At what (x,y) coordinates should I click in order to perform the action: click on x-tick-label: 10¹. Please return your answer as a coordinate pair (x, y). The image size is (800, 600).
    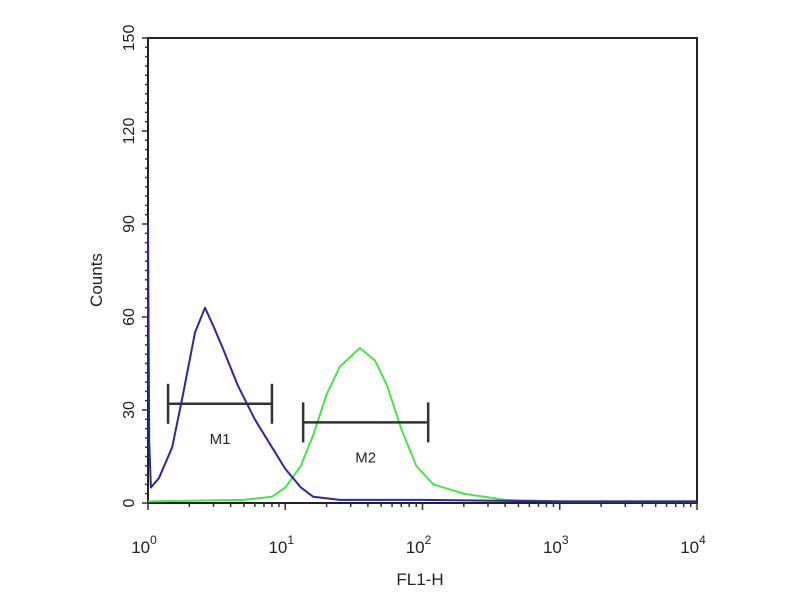
    Looking at the image, I should click on (281, 545).